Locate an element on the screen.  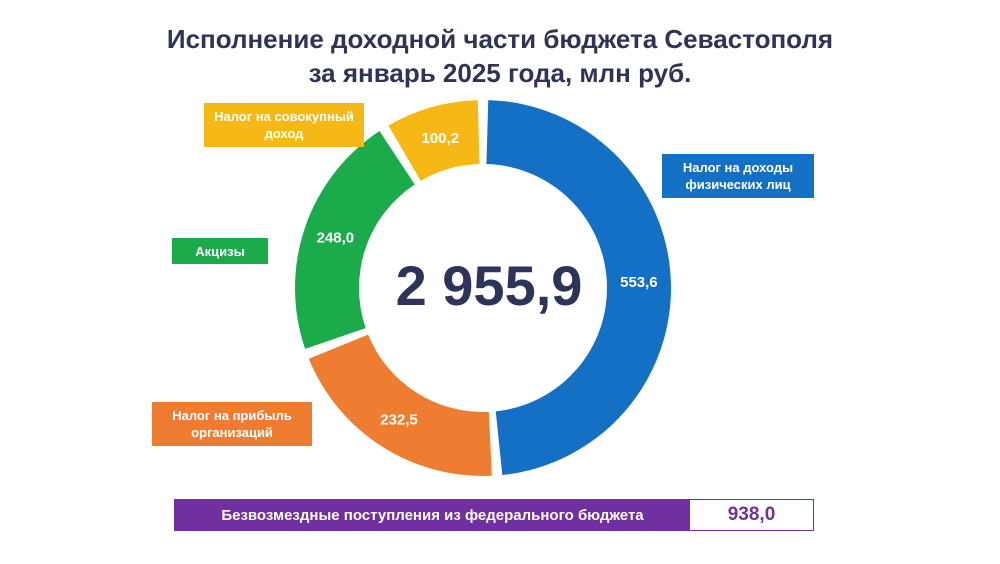
legend-label-ndfl: Налог на доходы физических лиц is located at coordinates (738, 176).